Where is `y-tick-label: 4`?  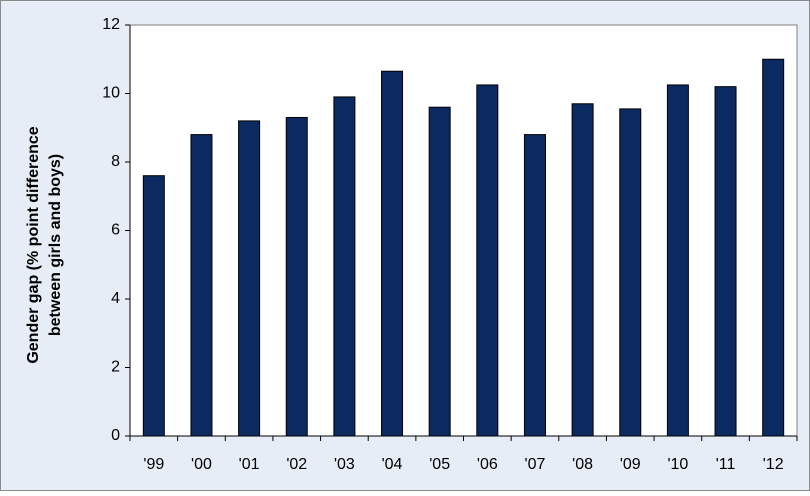
y-tick-label: 4 is located at coordinates (115, 298).